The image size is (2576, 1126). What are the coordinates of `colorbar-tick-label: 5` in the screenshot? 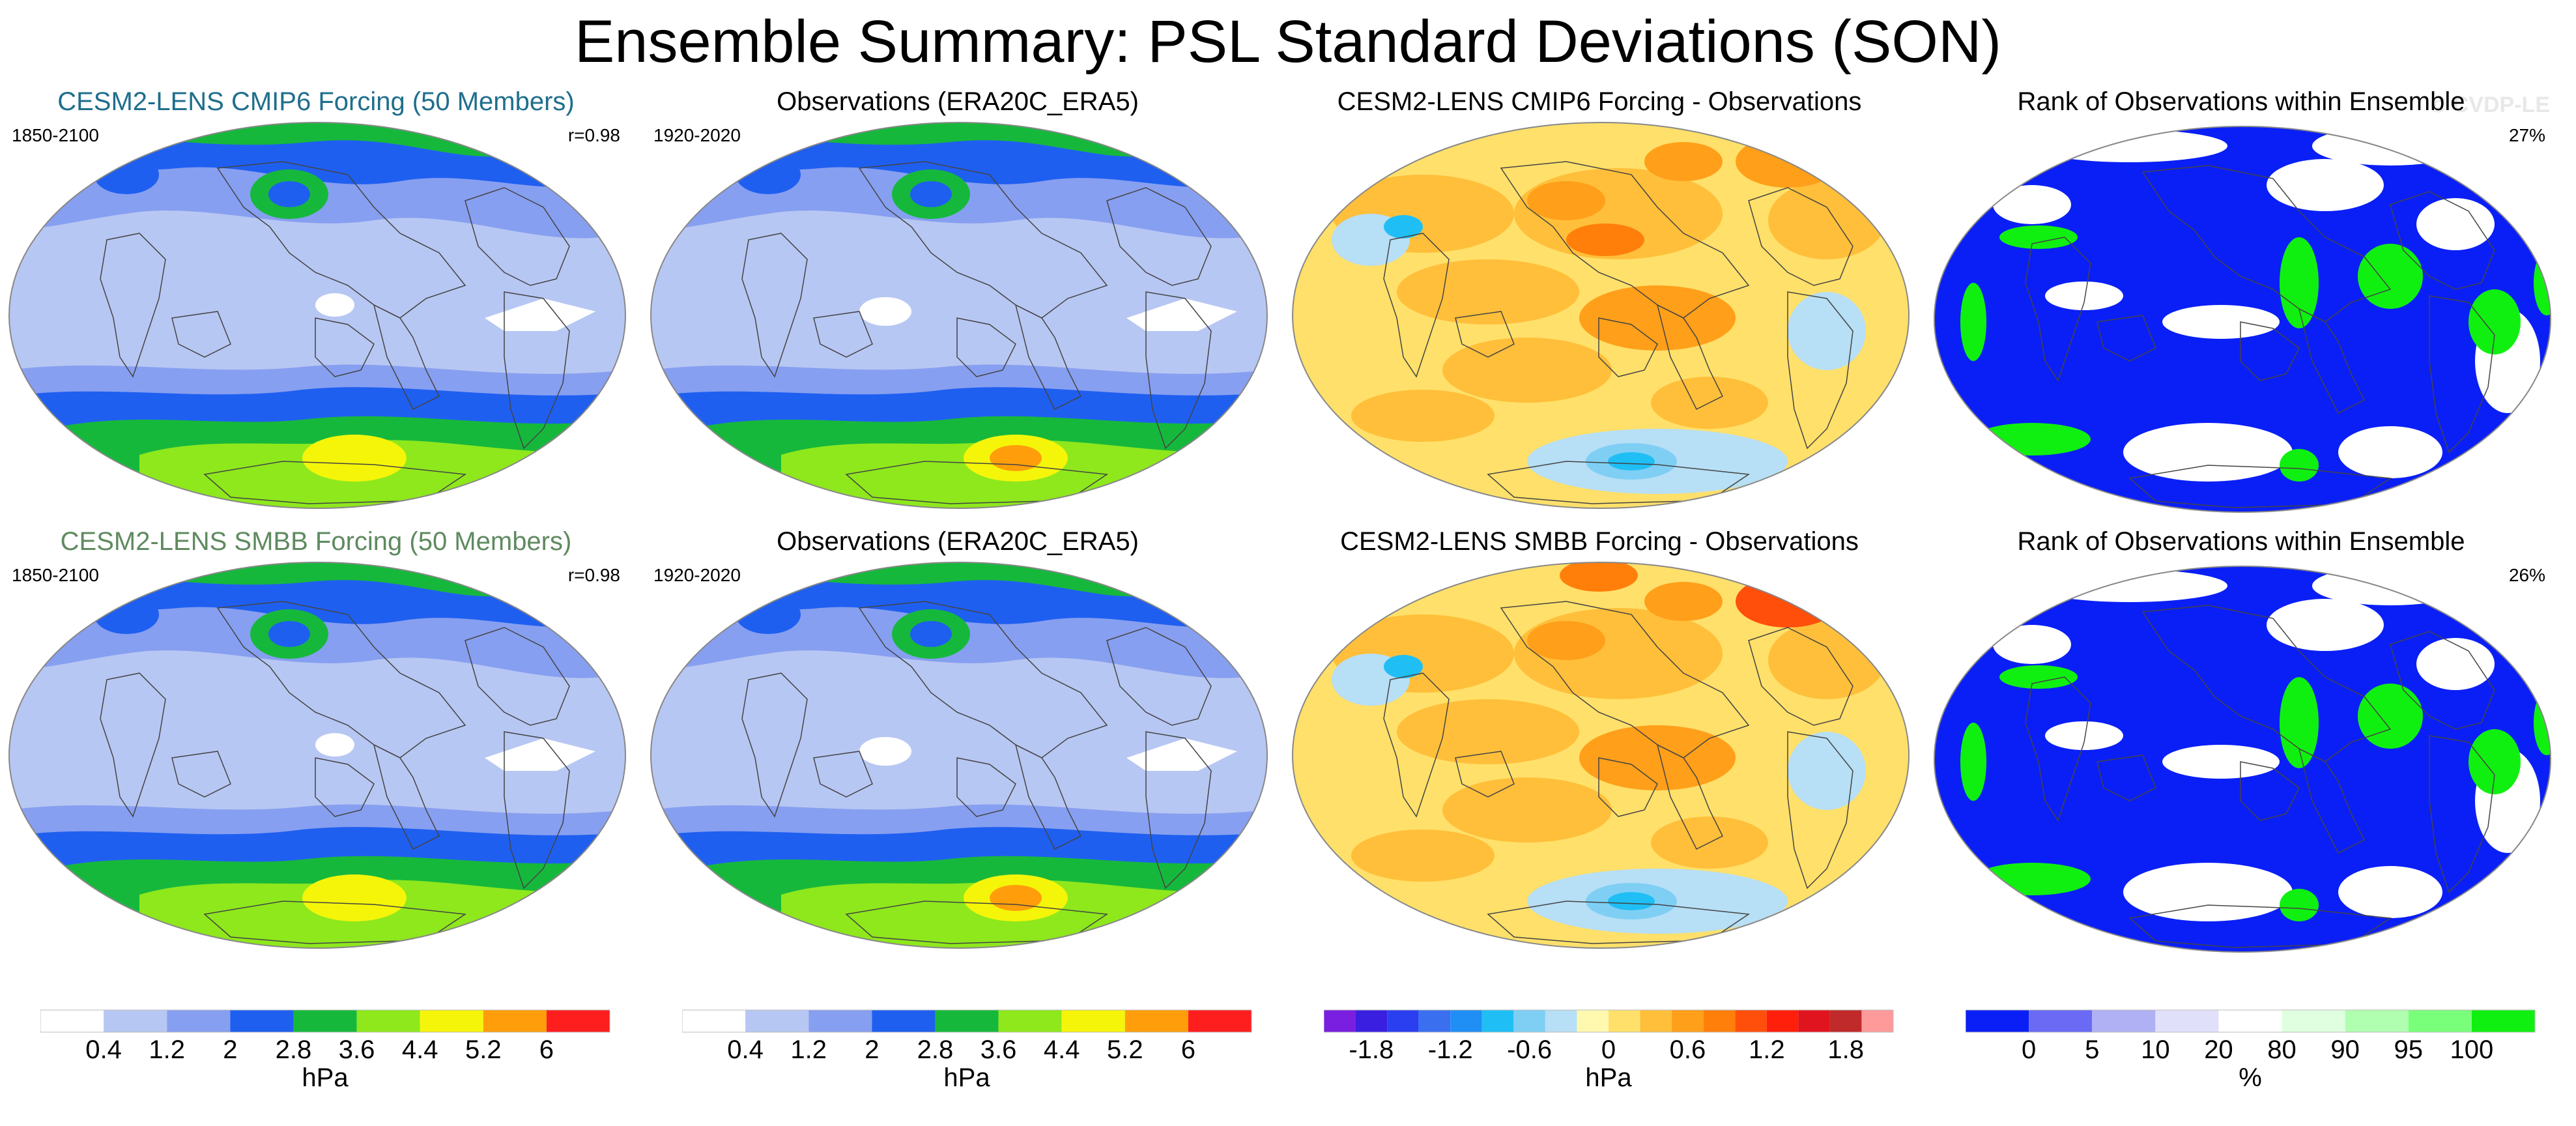 It's located at (2092, 1048).